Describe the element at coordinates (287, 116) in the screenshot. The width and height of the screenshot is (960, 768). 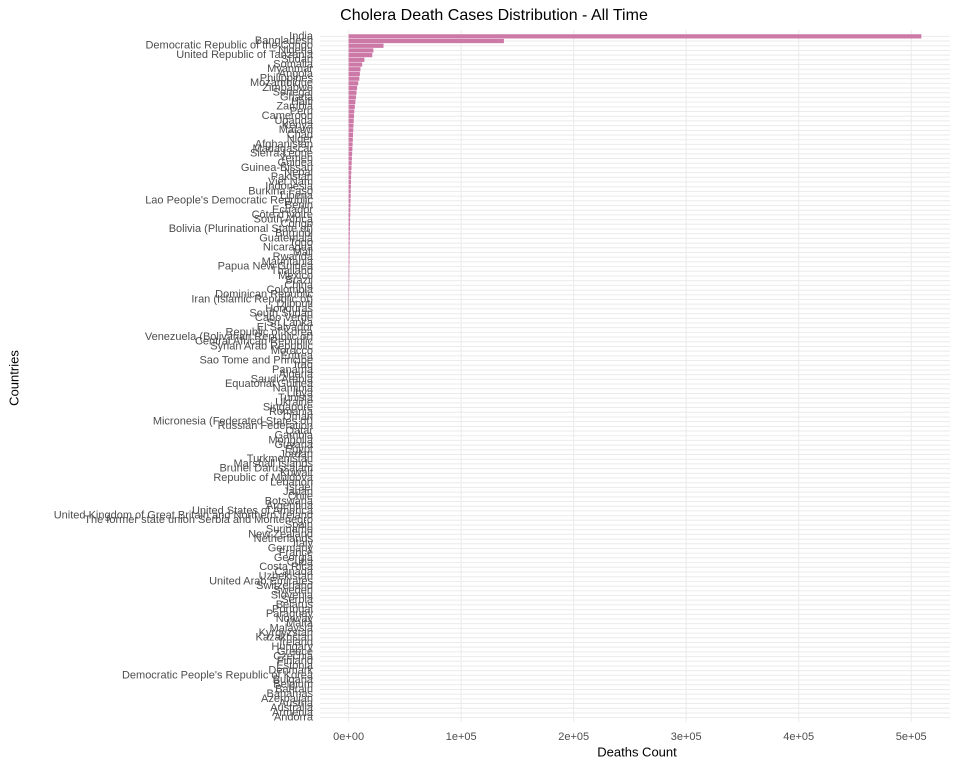
I see `y-tick-label: Cameroon` at that location.